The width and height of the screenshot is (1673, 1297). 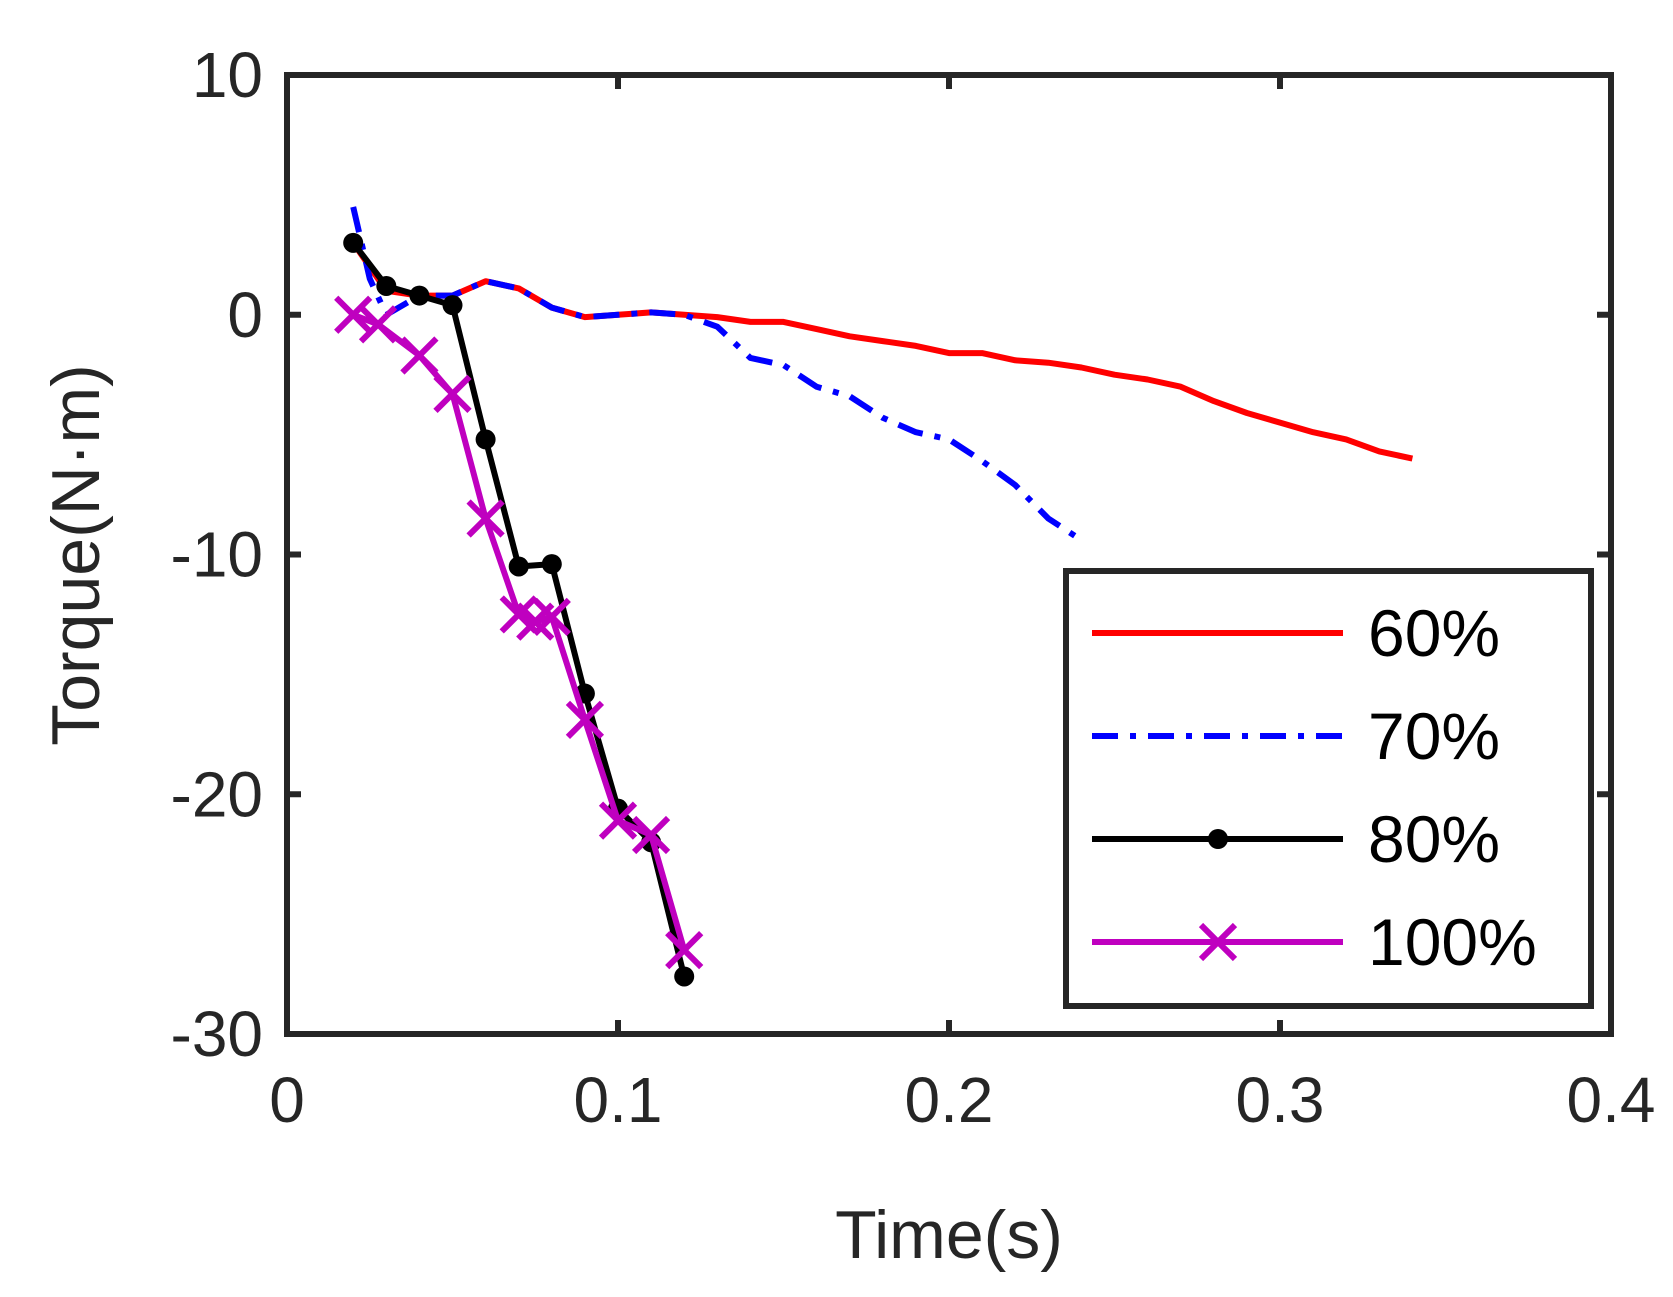 I want to click on legend-label: 80%, so click(x=1434, y=839).